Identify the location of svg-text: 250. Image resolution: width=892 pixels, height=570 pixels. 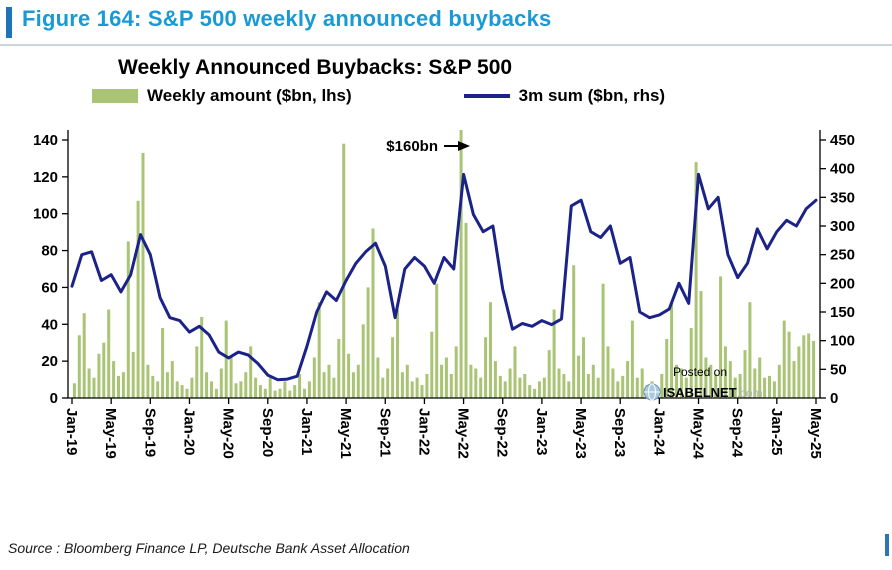
(842, 255).